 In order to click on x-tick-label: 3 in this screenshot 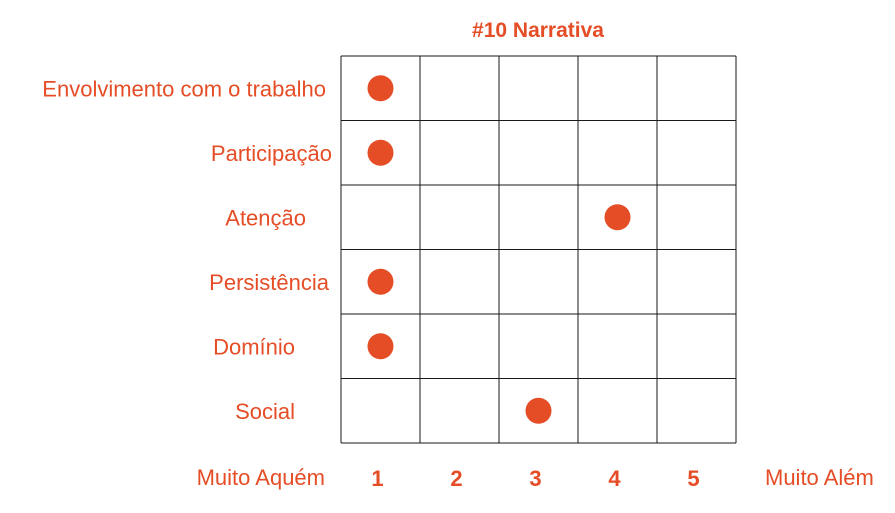, I will do `click(535, 478)`.